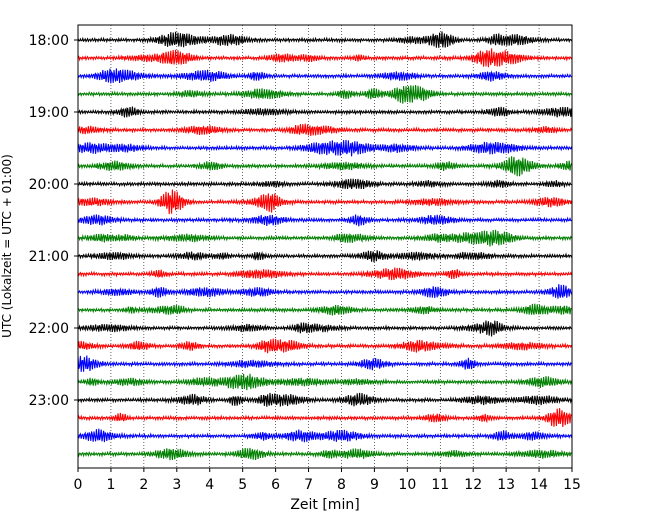 Image resolution: width=650 pixels, height=520 pixels. What do you see at coordinates (49, 185) in the screenshot?
I see `y-tick-label: 20:00` at bounding box center [49, 185].